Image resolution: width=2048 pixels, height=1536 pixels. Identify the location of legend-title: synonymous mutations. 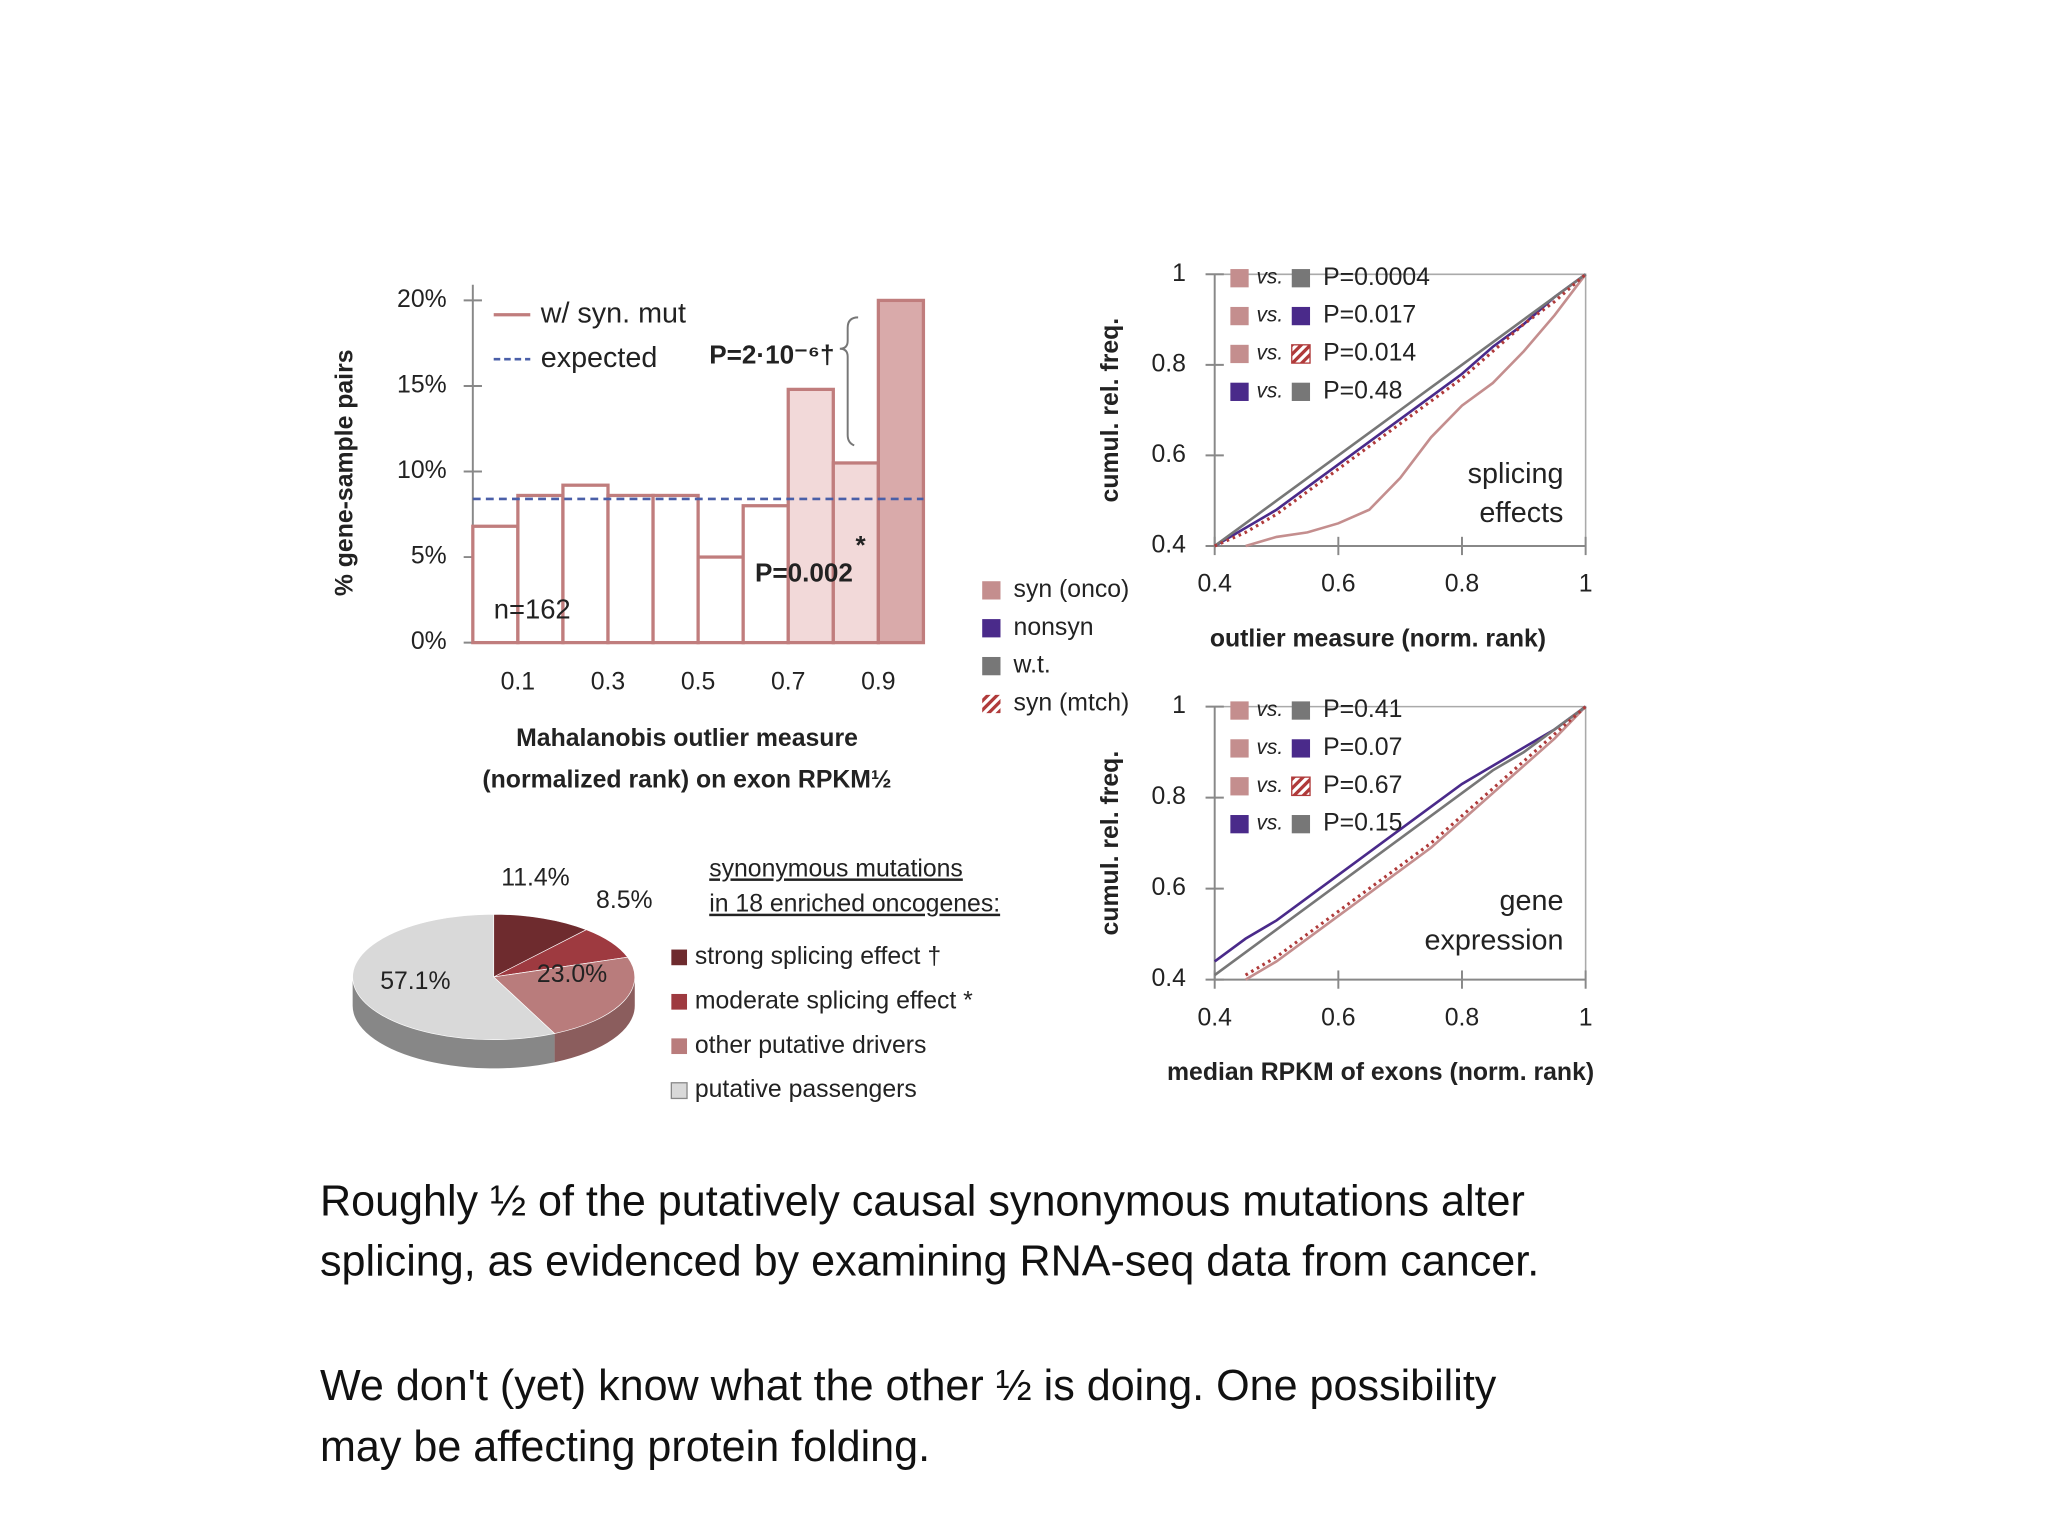
(836, 868).